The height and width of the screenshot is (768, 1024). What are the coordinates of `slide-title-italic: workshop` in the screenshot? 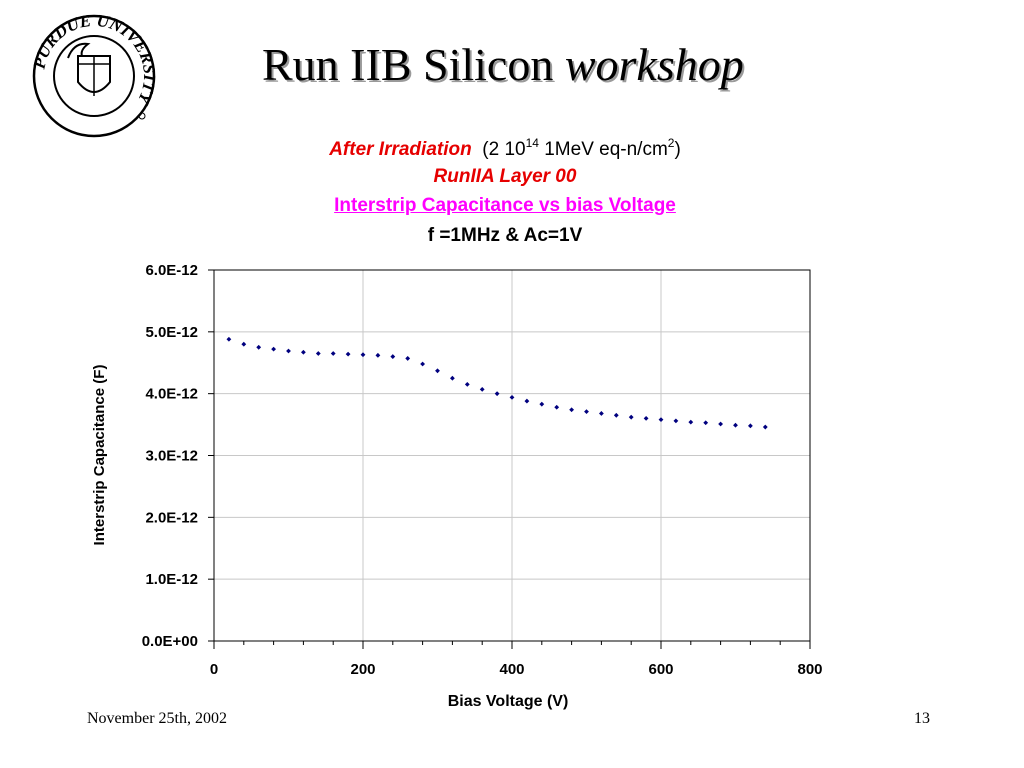 It's located at (654, 64).